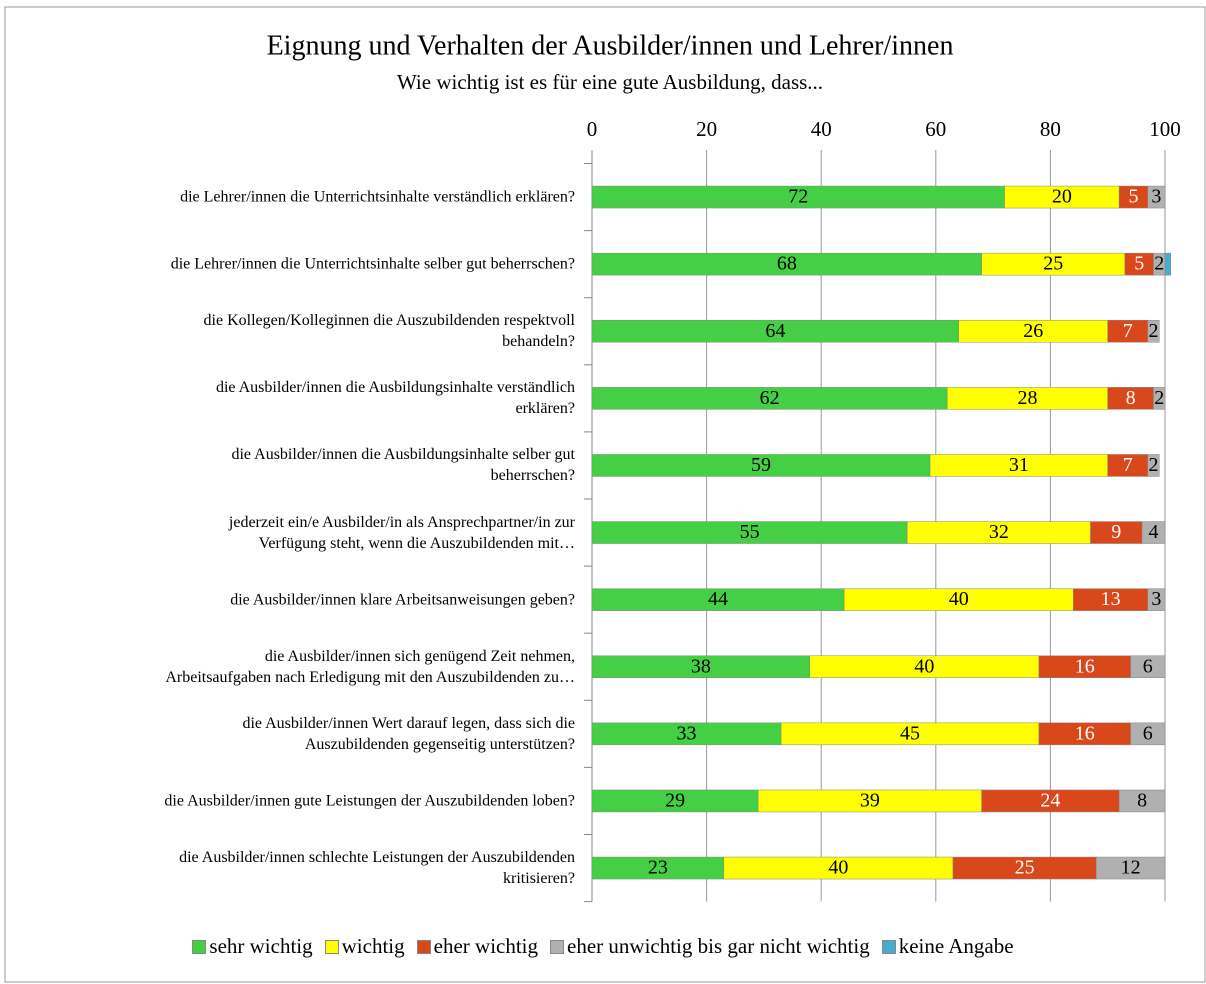 The height and width of the screenshot is (984, 1206). I want to click on data-label: 38, so click(701, 666).